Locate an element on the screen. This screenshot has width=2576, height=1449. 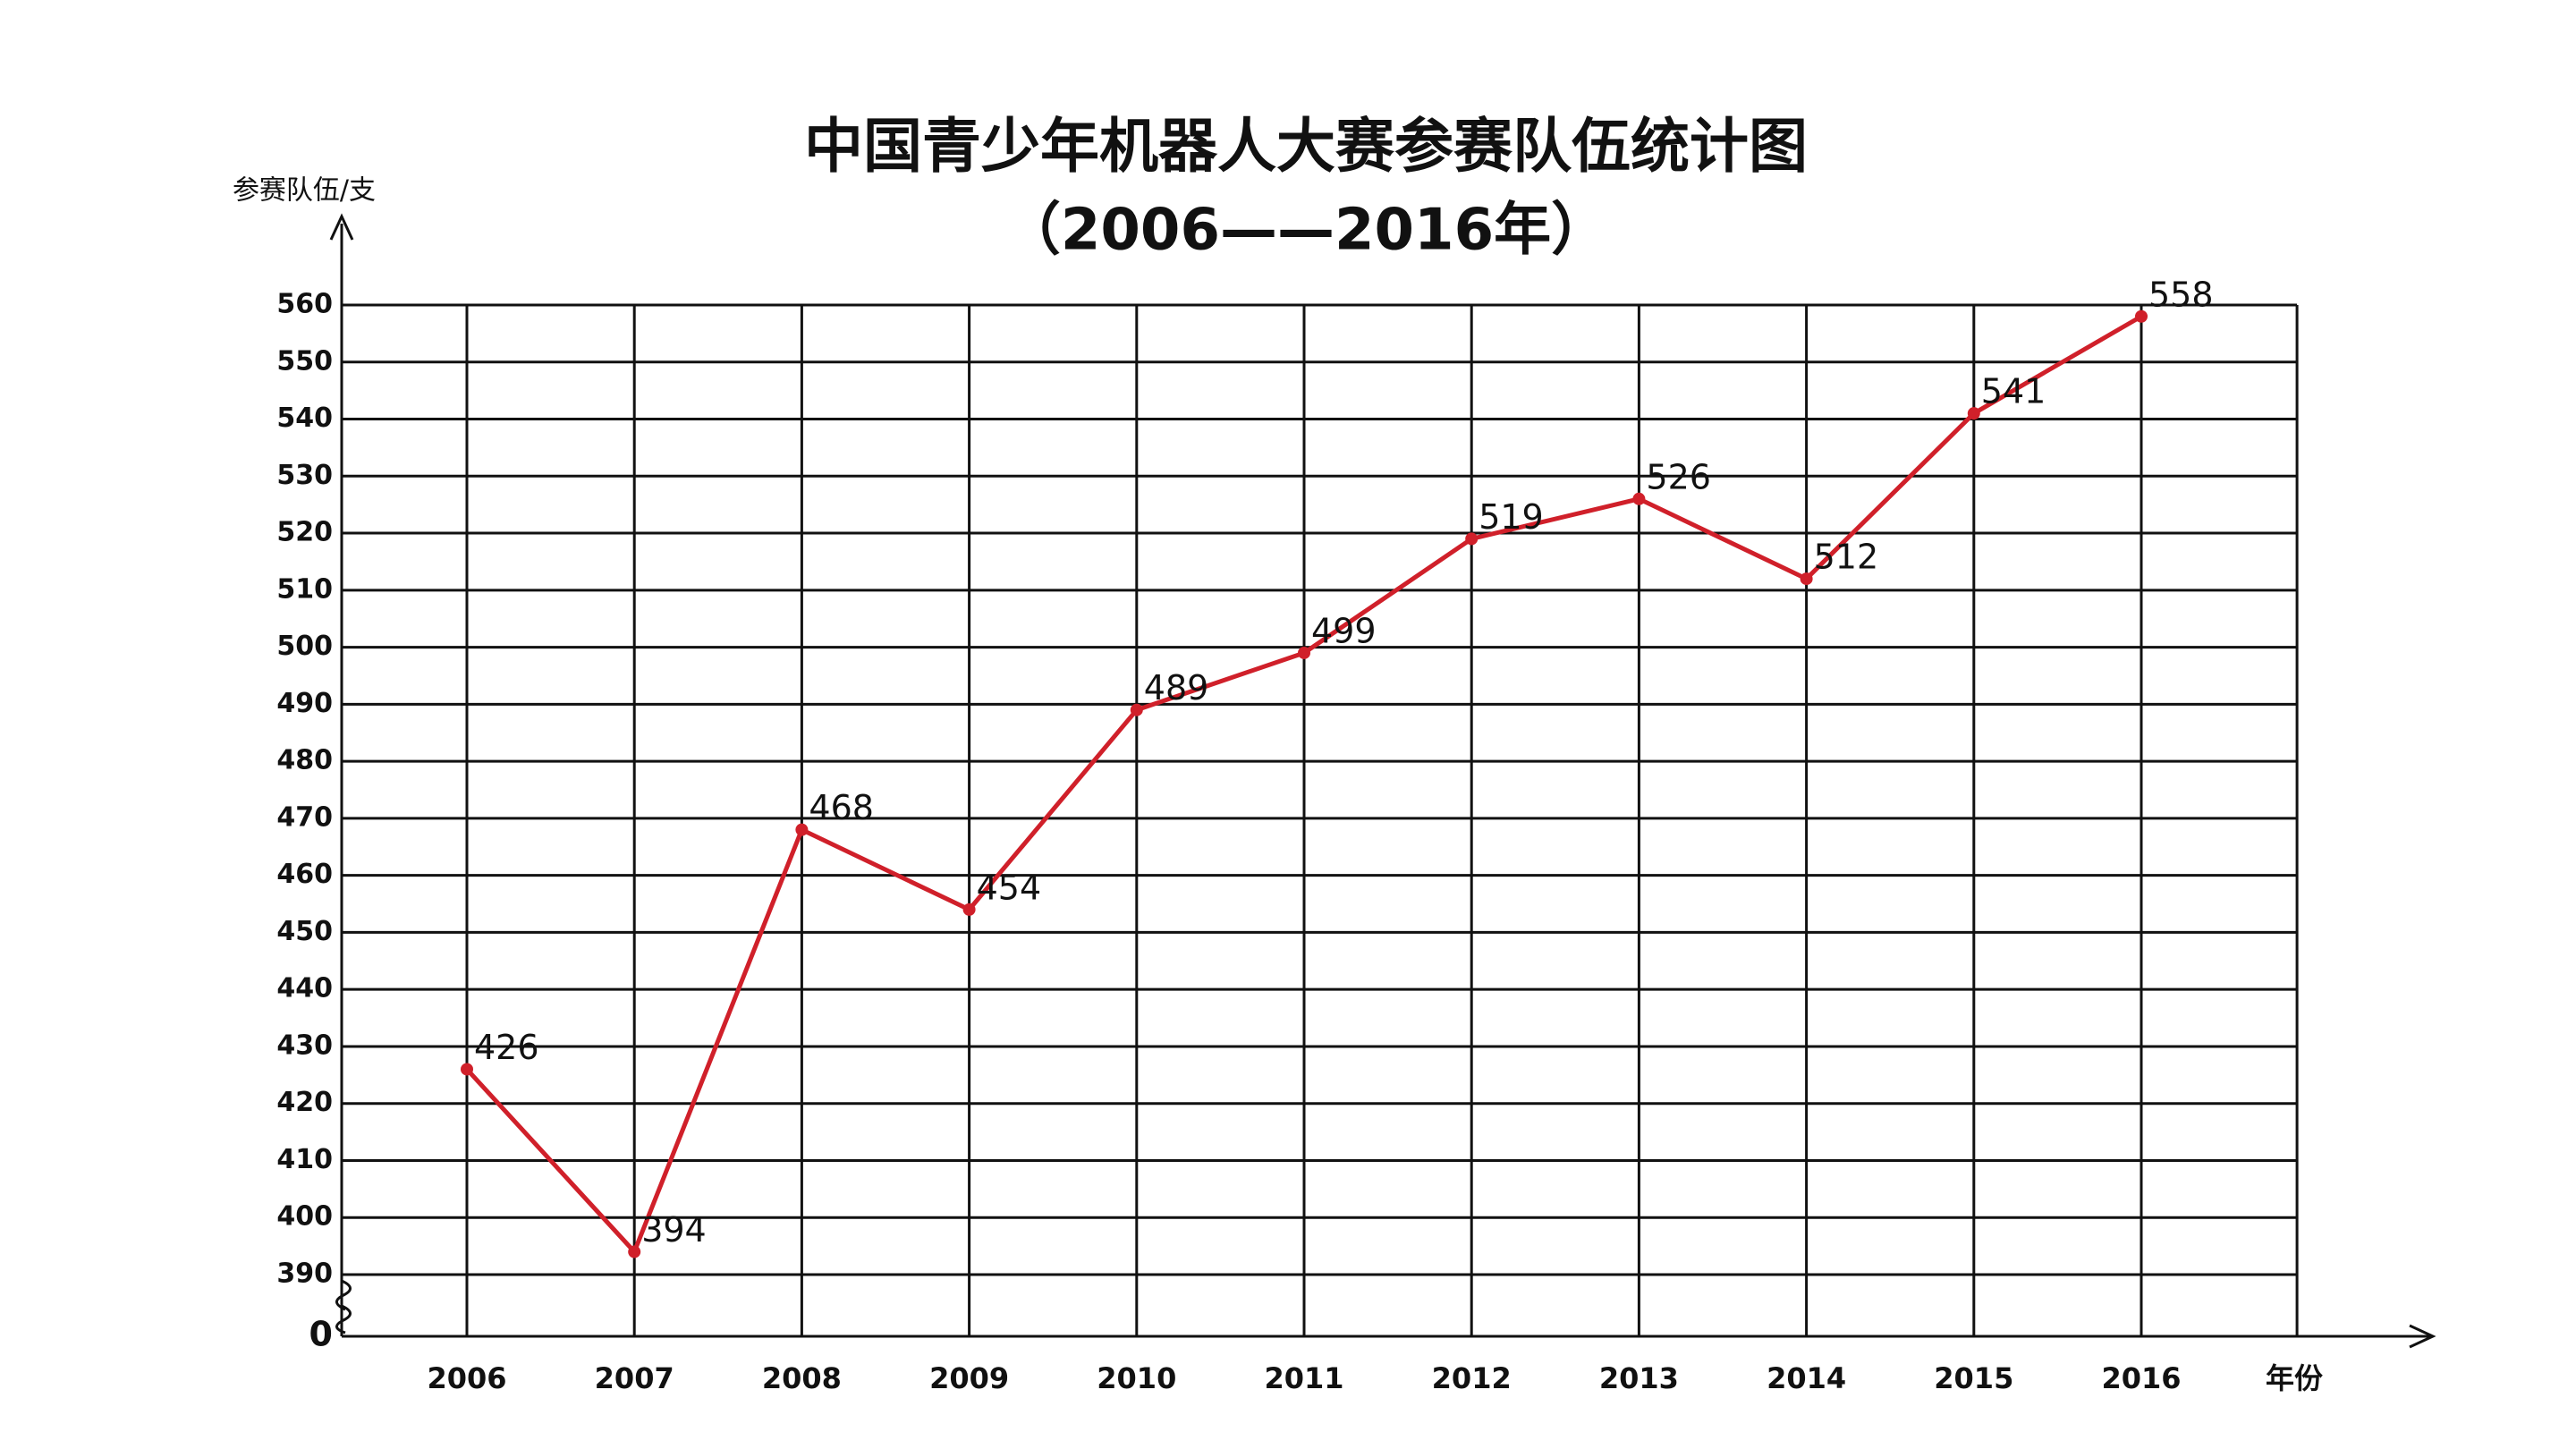
x-tick-label: 2010 is located at coordinates (1136, 1378).